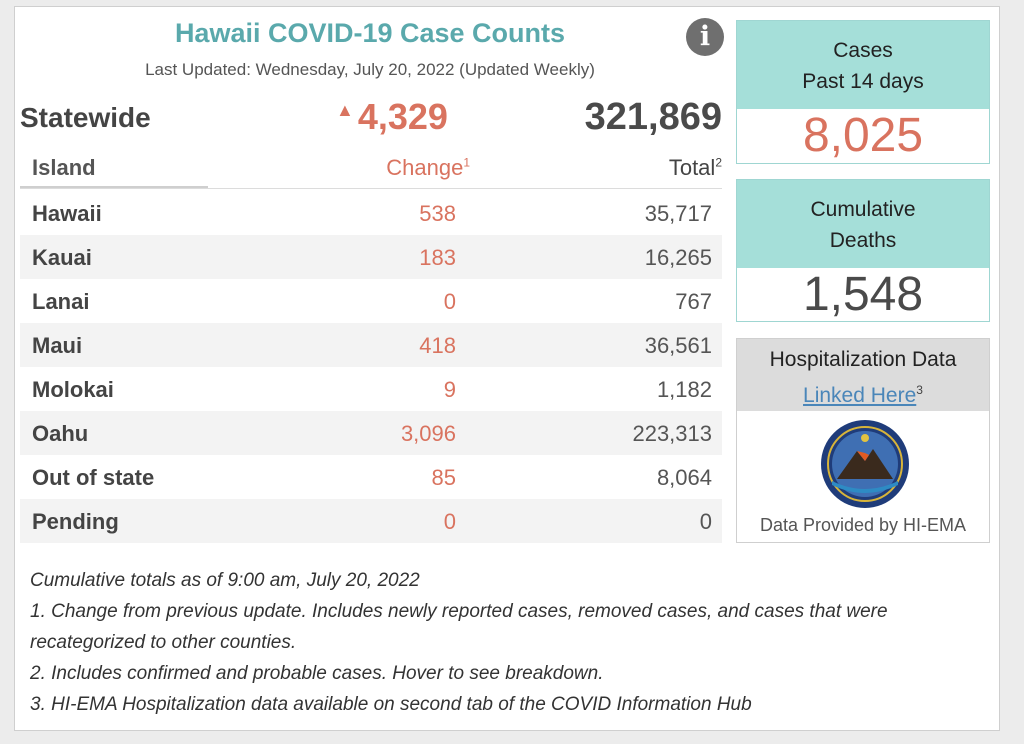 The width and height of the screenshot is (1024, 744). Describe the element at coordinates (684, 477) in the screenshot. I see `island-total: 8,064` at that location.